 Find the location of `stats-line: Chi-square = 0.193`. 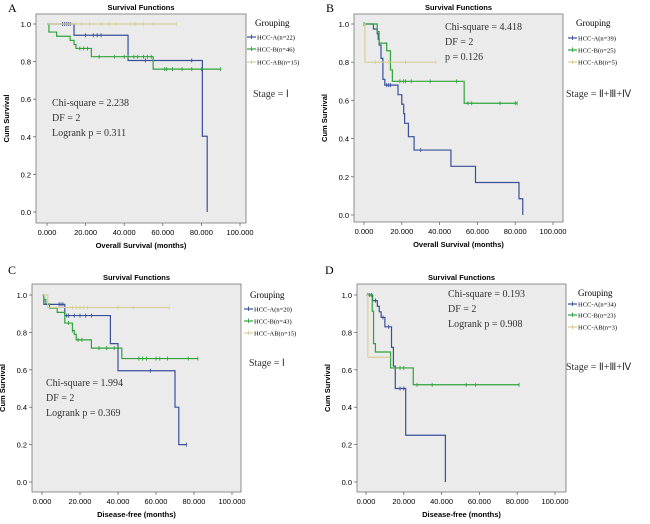

stats-line: Chi-square = 0.193 is located at coordinates (486, 294).